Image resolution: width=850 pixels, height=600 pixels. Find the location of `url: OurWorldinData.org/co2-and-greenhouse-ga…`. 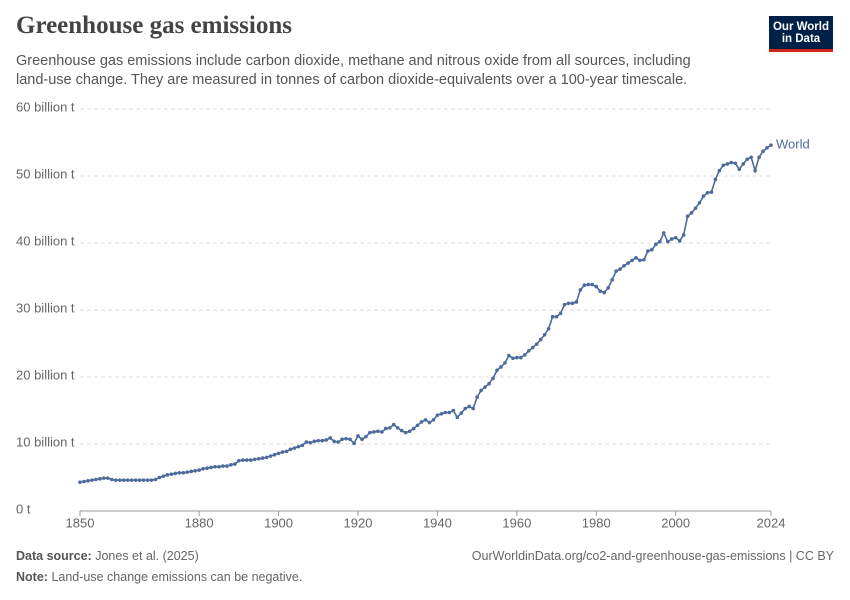

url: OurWorldinData.org/co2-and-greenhouse-ga… is located at coordinates (652, 556).